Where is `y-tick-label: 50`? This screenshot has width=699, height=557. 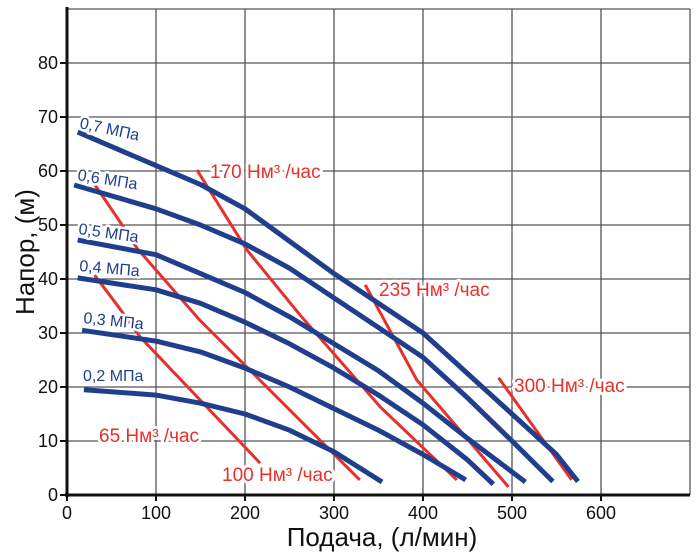
y-tick-label: 50 is located at coordinates (48, 225).